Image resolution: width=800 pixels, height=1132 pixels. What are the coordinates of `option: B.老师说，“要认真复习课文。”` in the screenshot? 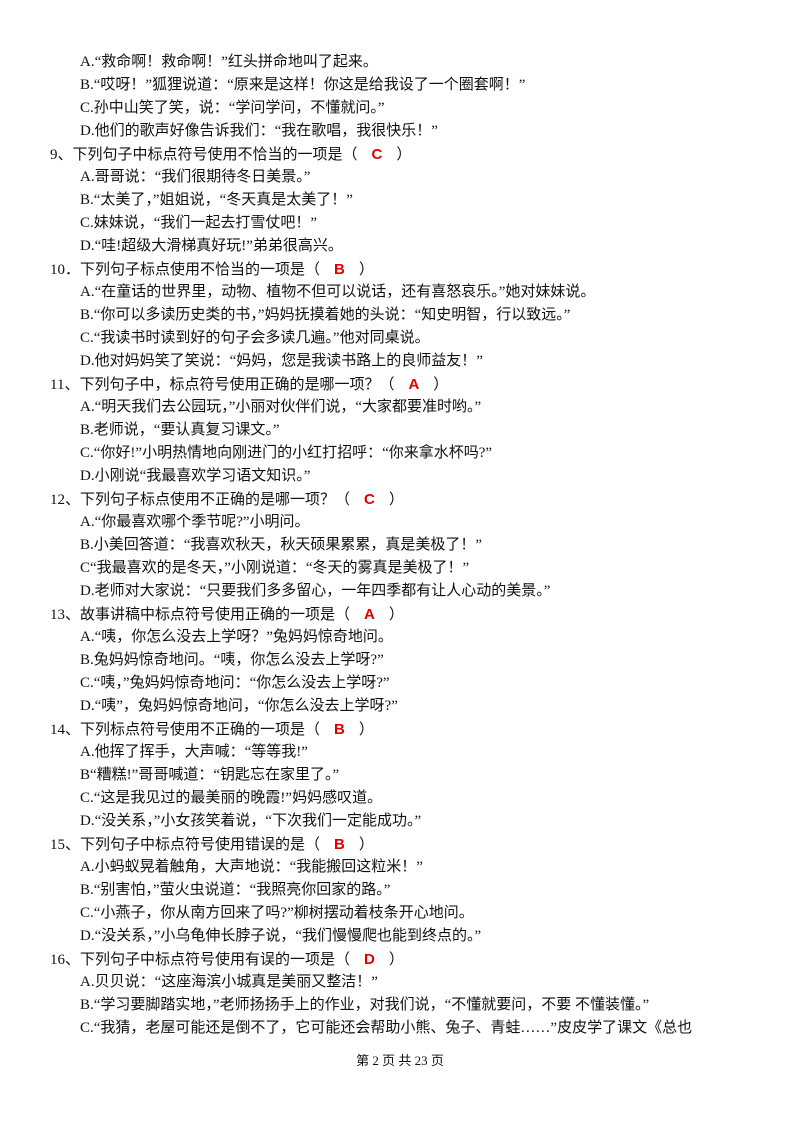 It's located at (180, 430).